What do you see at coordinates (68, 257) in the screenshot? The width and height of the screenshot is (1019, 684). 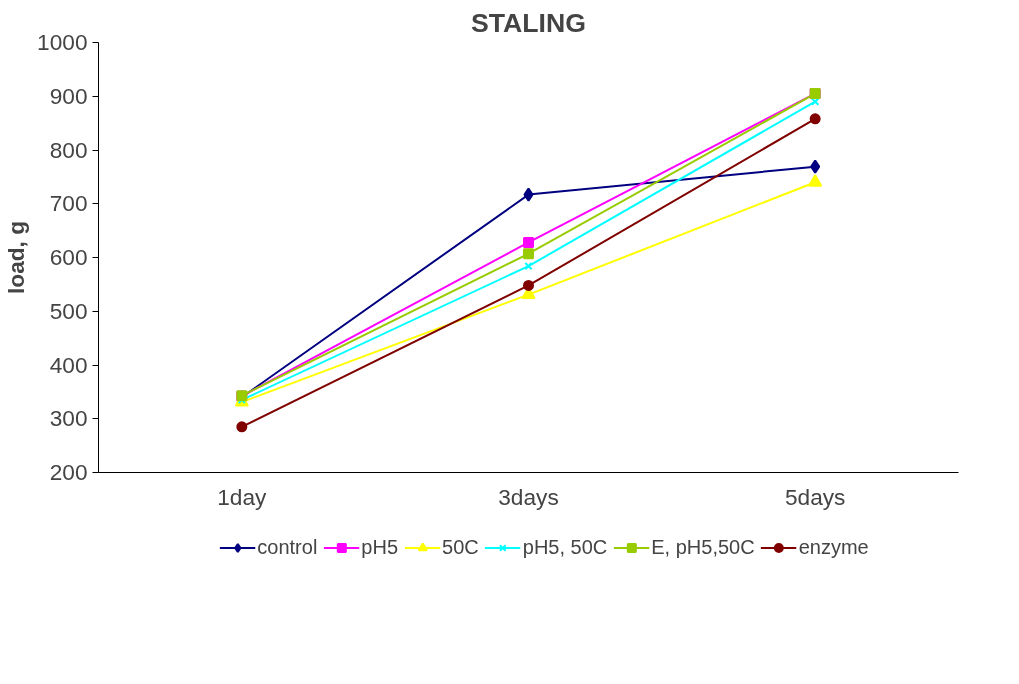 I see `y-tick-label: 600` at bounding box center [68, 257].